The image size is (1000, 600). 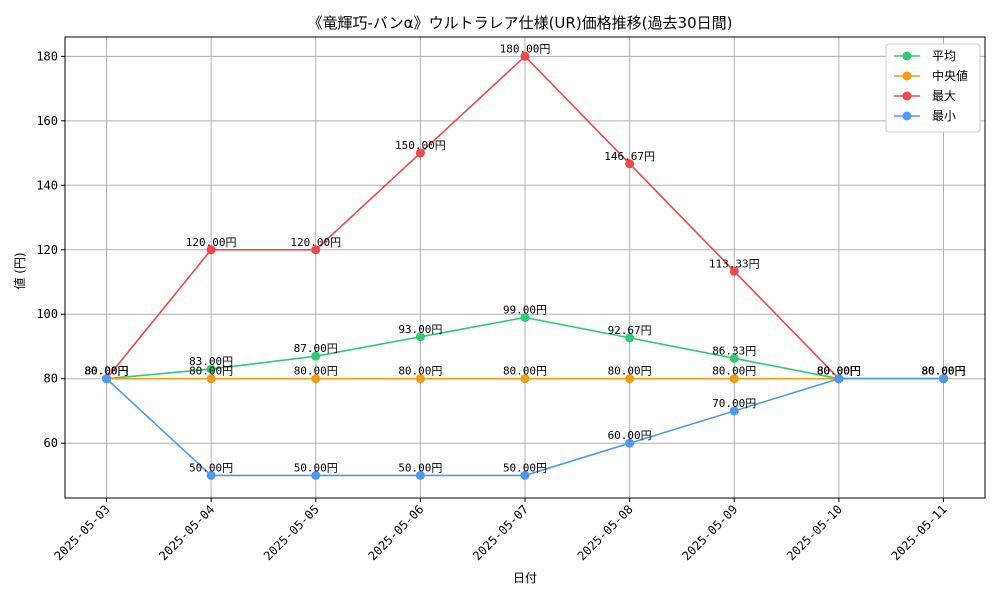 I want to click on y-axis-title: 値 (円), so click(x=19, y=270).